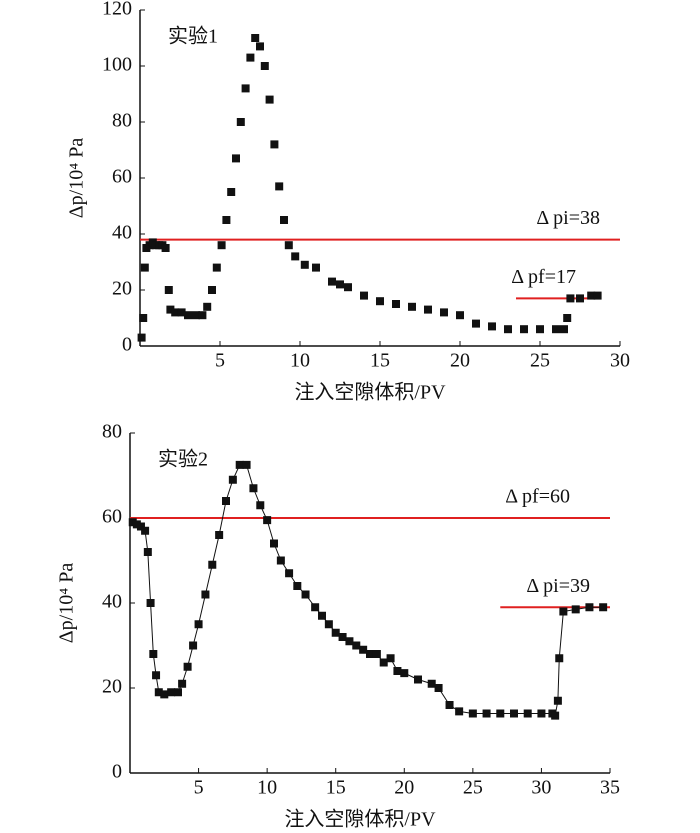 The image size is (700, 833). Describe the element at coordinates (610, 788) in the screenshot. I see `x-tick-label: 35` at that location.